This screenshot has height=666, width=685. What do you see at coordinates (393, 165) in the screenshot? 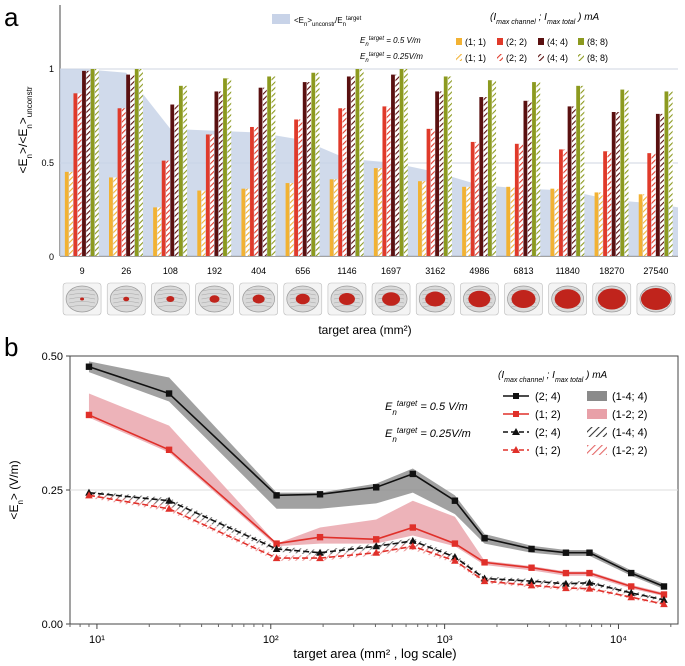
I see `bar-solid--4-4--1697` at bounding box center [393, 165].